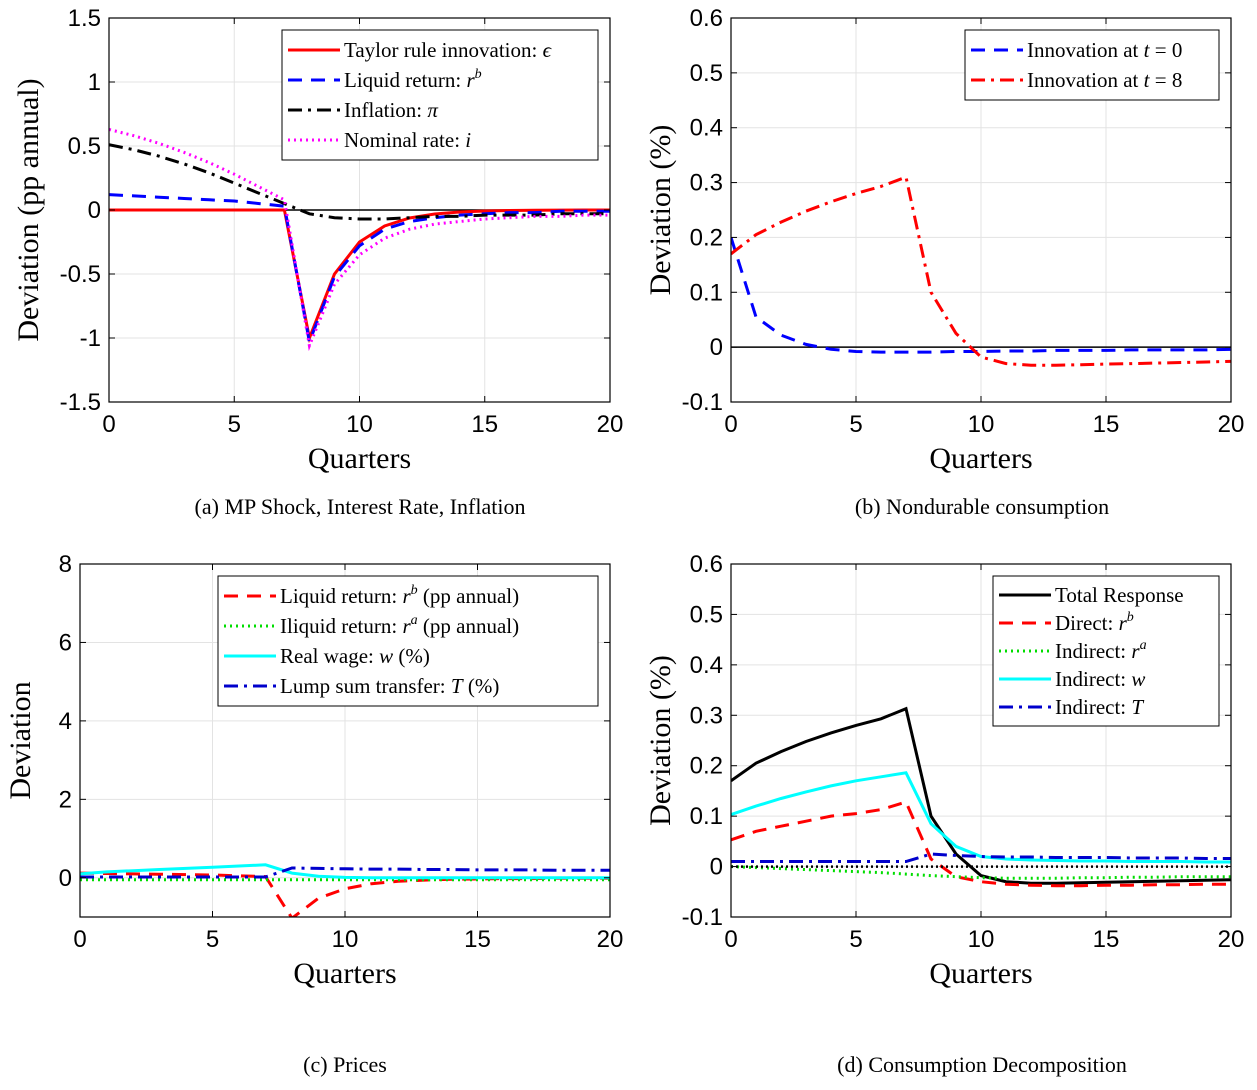 The height and width of the screenshot is (1090, 1257). Describe the element at coordinates (65, 642) in the screenshot. I see `y-tick-label: 6` at that location.